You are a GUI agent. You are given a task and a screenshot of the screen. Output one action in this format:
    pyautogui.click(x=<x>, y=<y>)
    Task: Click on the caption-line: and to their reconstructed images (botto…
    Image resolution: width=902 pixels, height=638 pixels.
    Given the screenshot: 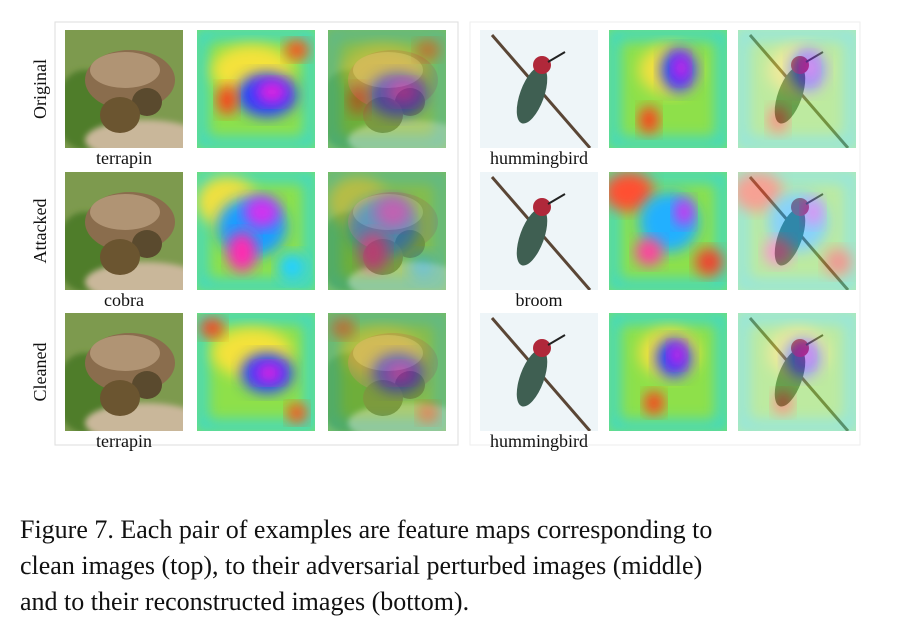 What is the action you would take?
    pyautogui.click(x=244, y=601)
    